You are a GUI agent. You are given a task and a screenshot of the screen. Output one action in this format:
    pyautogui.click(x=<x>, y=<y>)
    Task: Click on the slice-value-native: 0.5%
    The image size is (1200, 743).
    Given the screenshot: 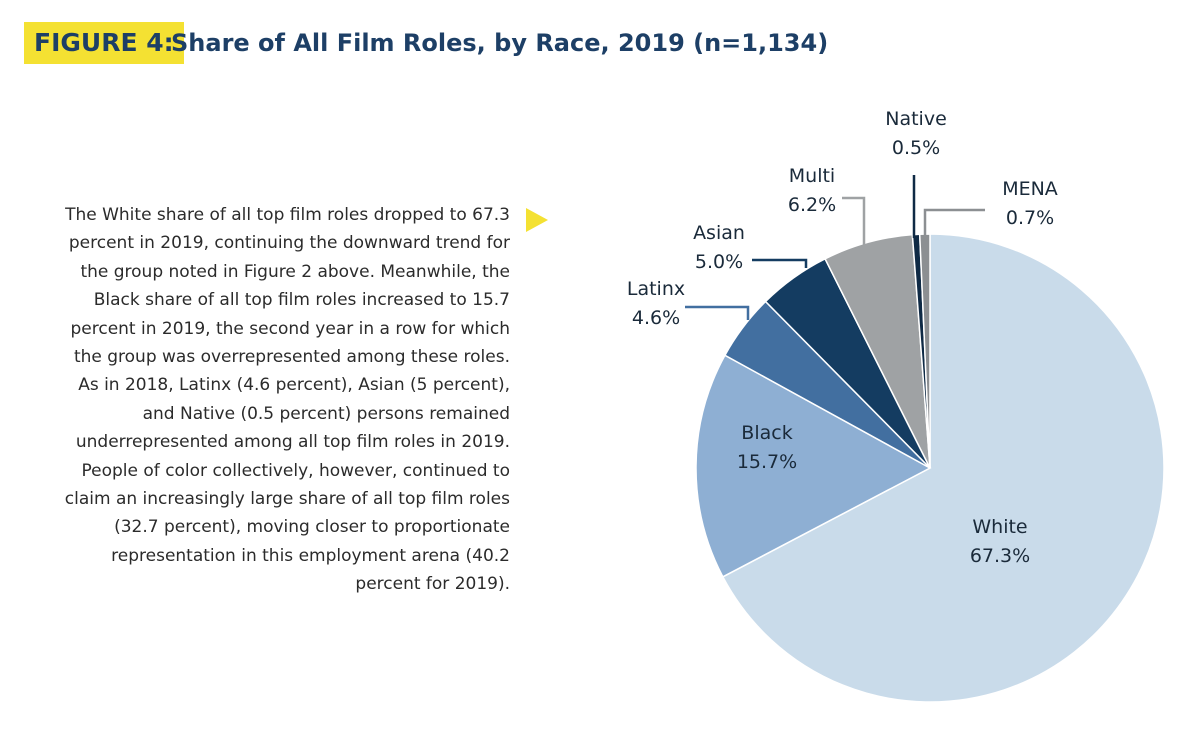 What is the action you would take?
    pyautogui.click(x=916, y=148)
    